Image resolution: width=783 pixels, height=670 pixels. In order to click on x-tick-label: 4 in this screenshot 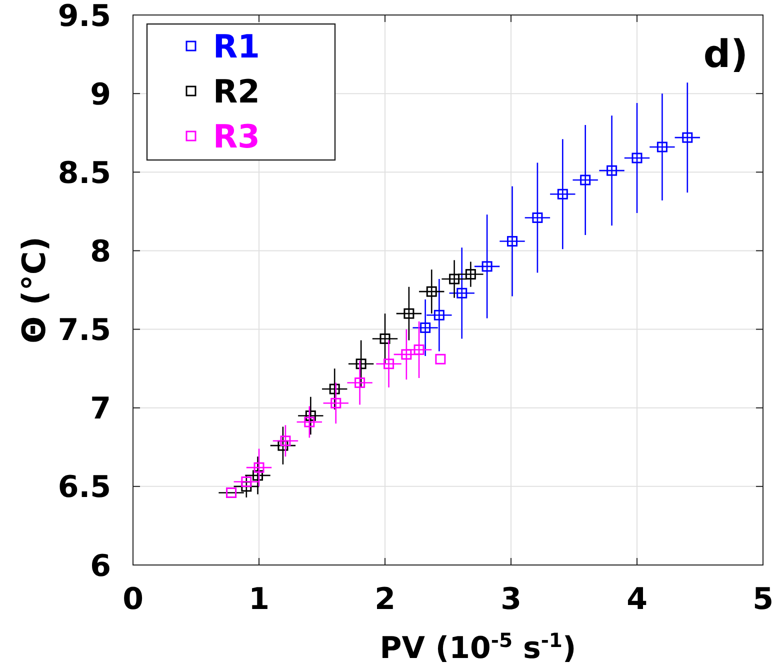, I will do `click(637, 599)`.